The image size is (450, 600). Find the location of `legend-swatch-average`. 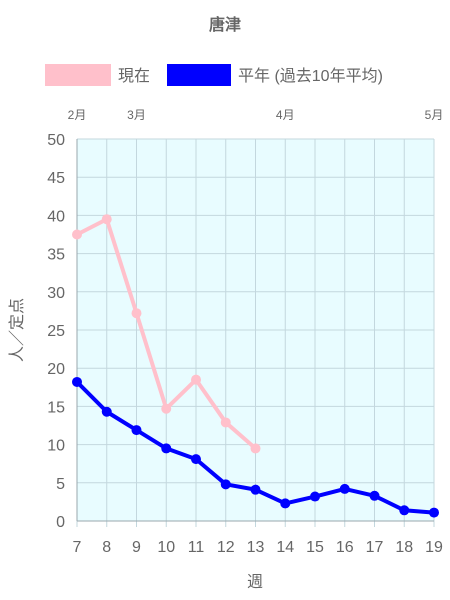

legend-swatch-average is located at coordinates (199, 75).